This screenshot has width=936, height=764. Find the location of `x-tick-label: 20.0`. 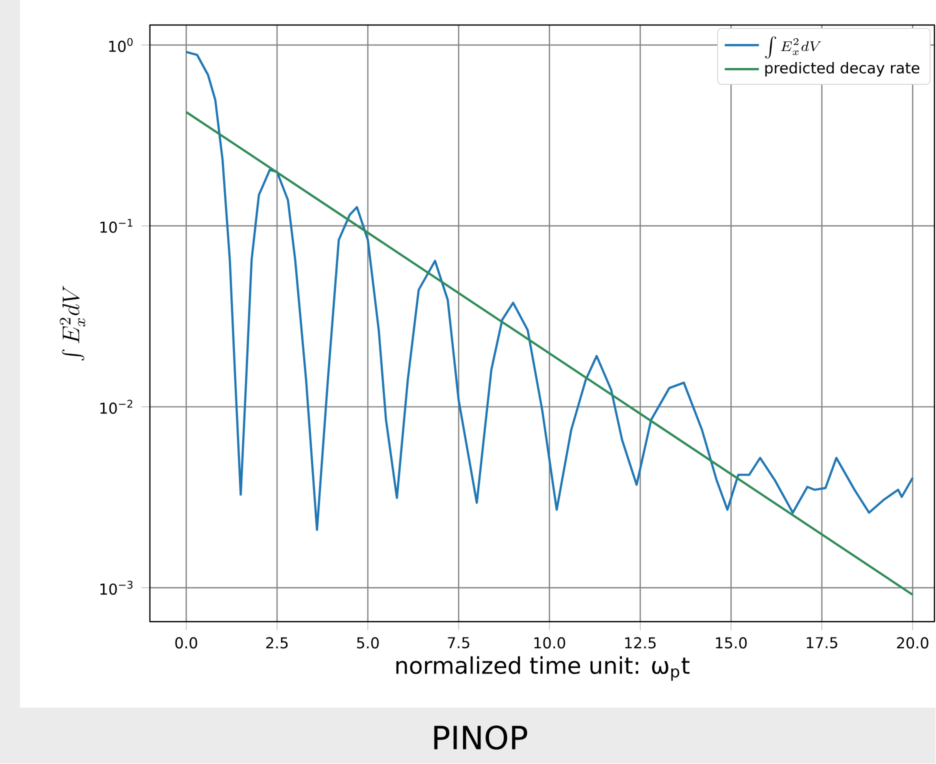

x-tick-label: 20.0 is located at coordinates (912, 643).